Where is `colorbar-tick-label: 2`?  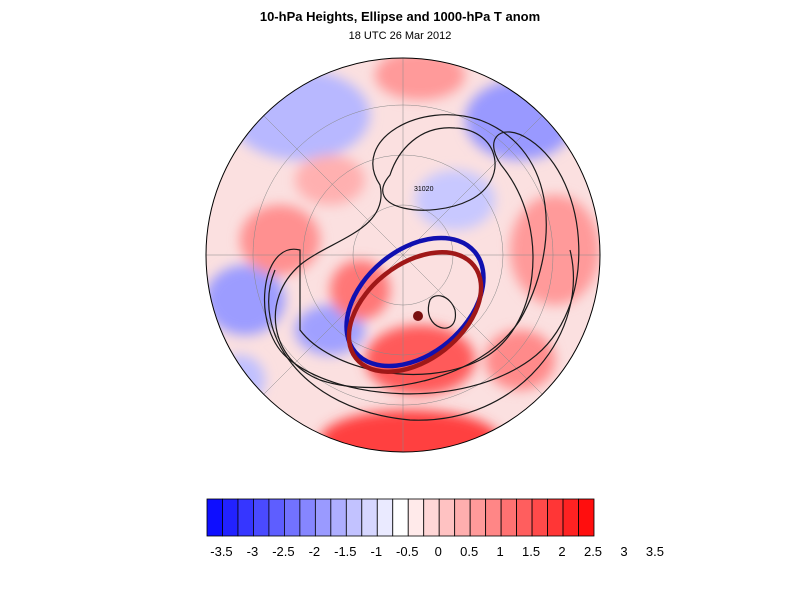 colorbar-tick-label: 2 is located at coordinates (562, 551).